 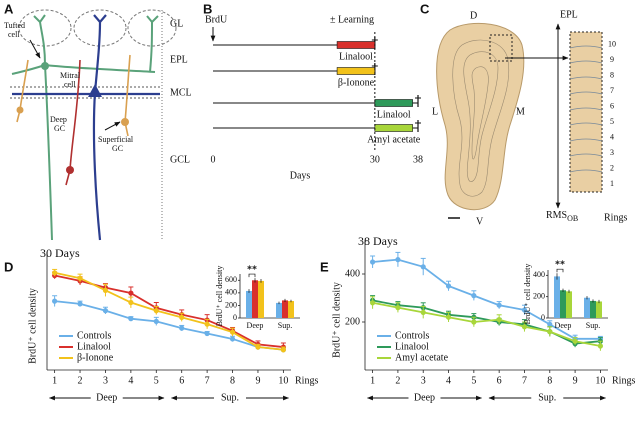 I want to click on x-tick-label: 0, so click(x=213, y=159).